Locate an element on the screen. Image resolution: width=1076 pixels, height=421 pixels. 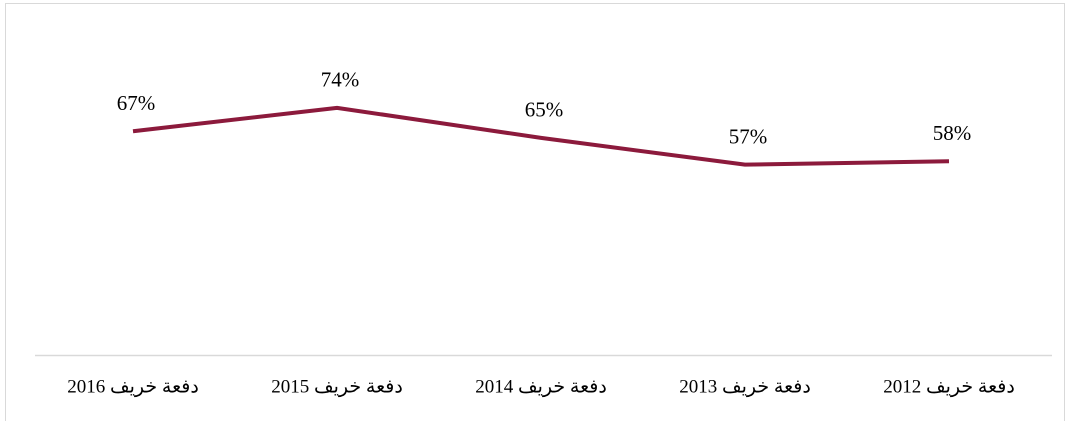
data-line is located at coordinates (541, 136).